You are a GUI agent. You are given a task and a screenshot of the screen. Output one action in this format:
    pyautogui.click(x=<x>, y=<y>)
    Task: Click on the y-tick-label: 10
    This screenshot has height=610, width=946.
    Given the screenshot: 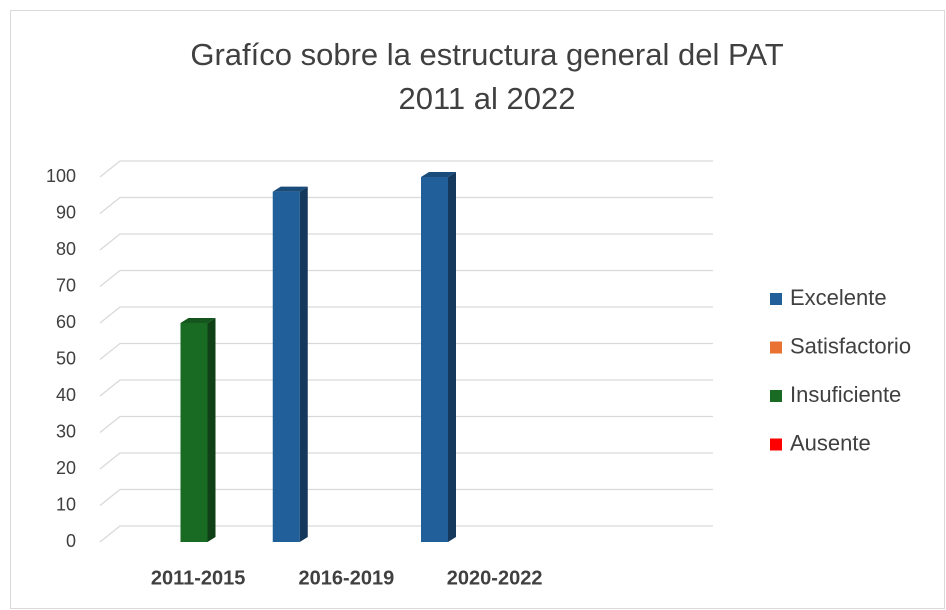 What is the action you would take?
    pyautogui.click(x=66, y=504)
    